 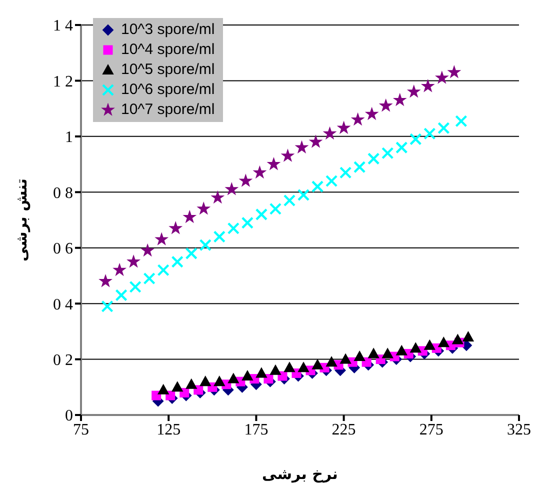 What do you see at coordinates (69, 137) in the screenshot?
I see `y-tick-label: 1` at bounding box center [69, 137].